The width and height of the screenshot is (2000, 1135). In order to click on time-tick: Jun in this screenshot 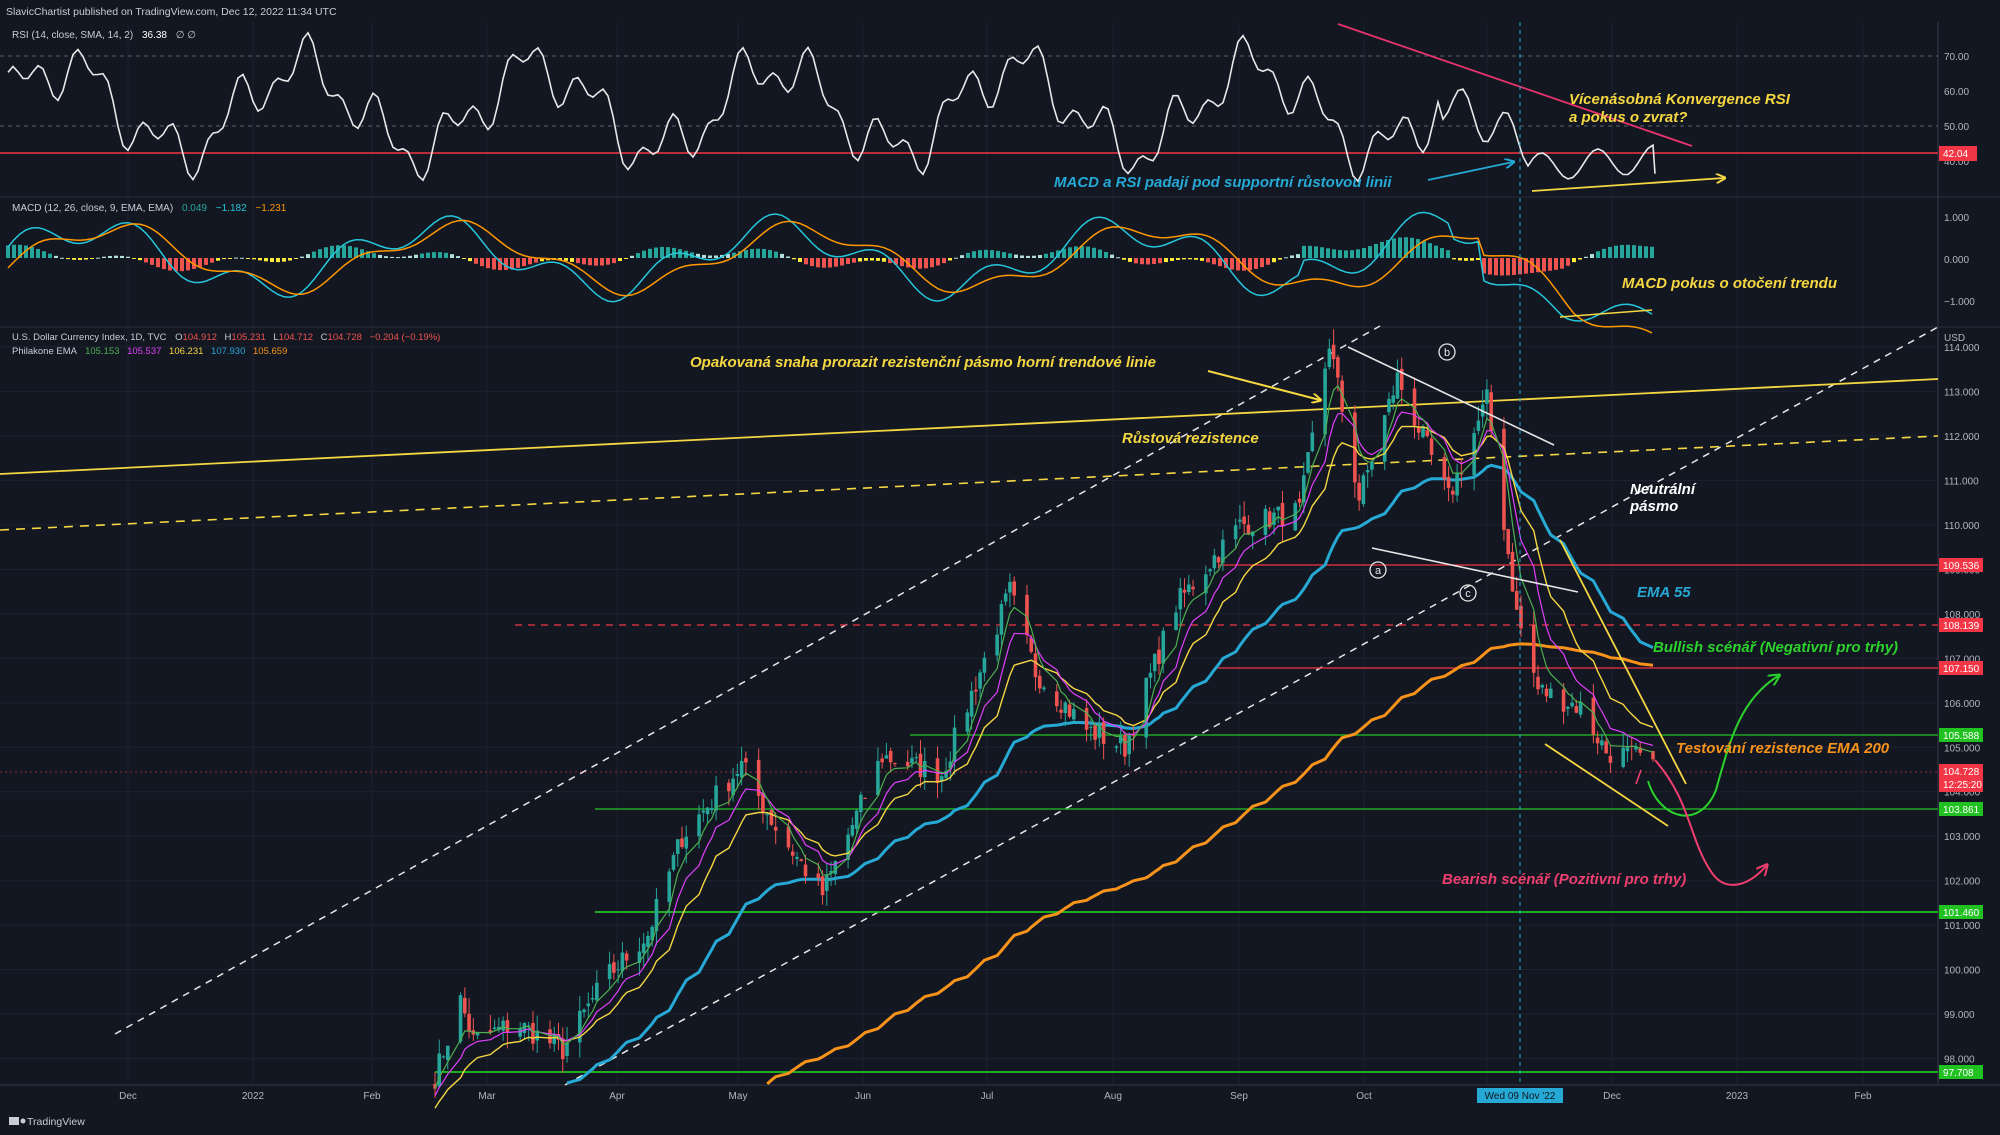, I will do `click(863, 1096)`.